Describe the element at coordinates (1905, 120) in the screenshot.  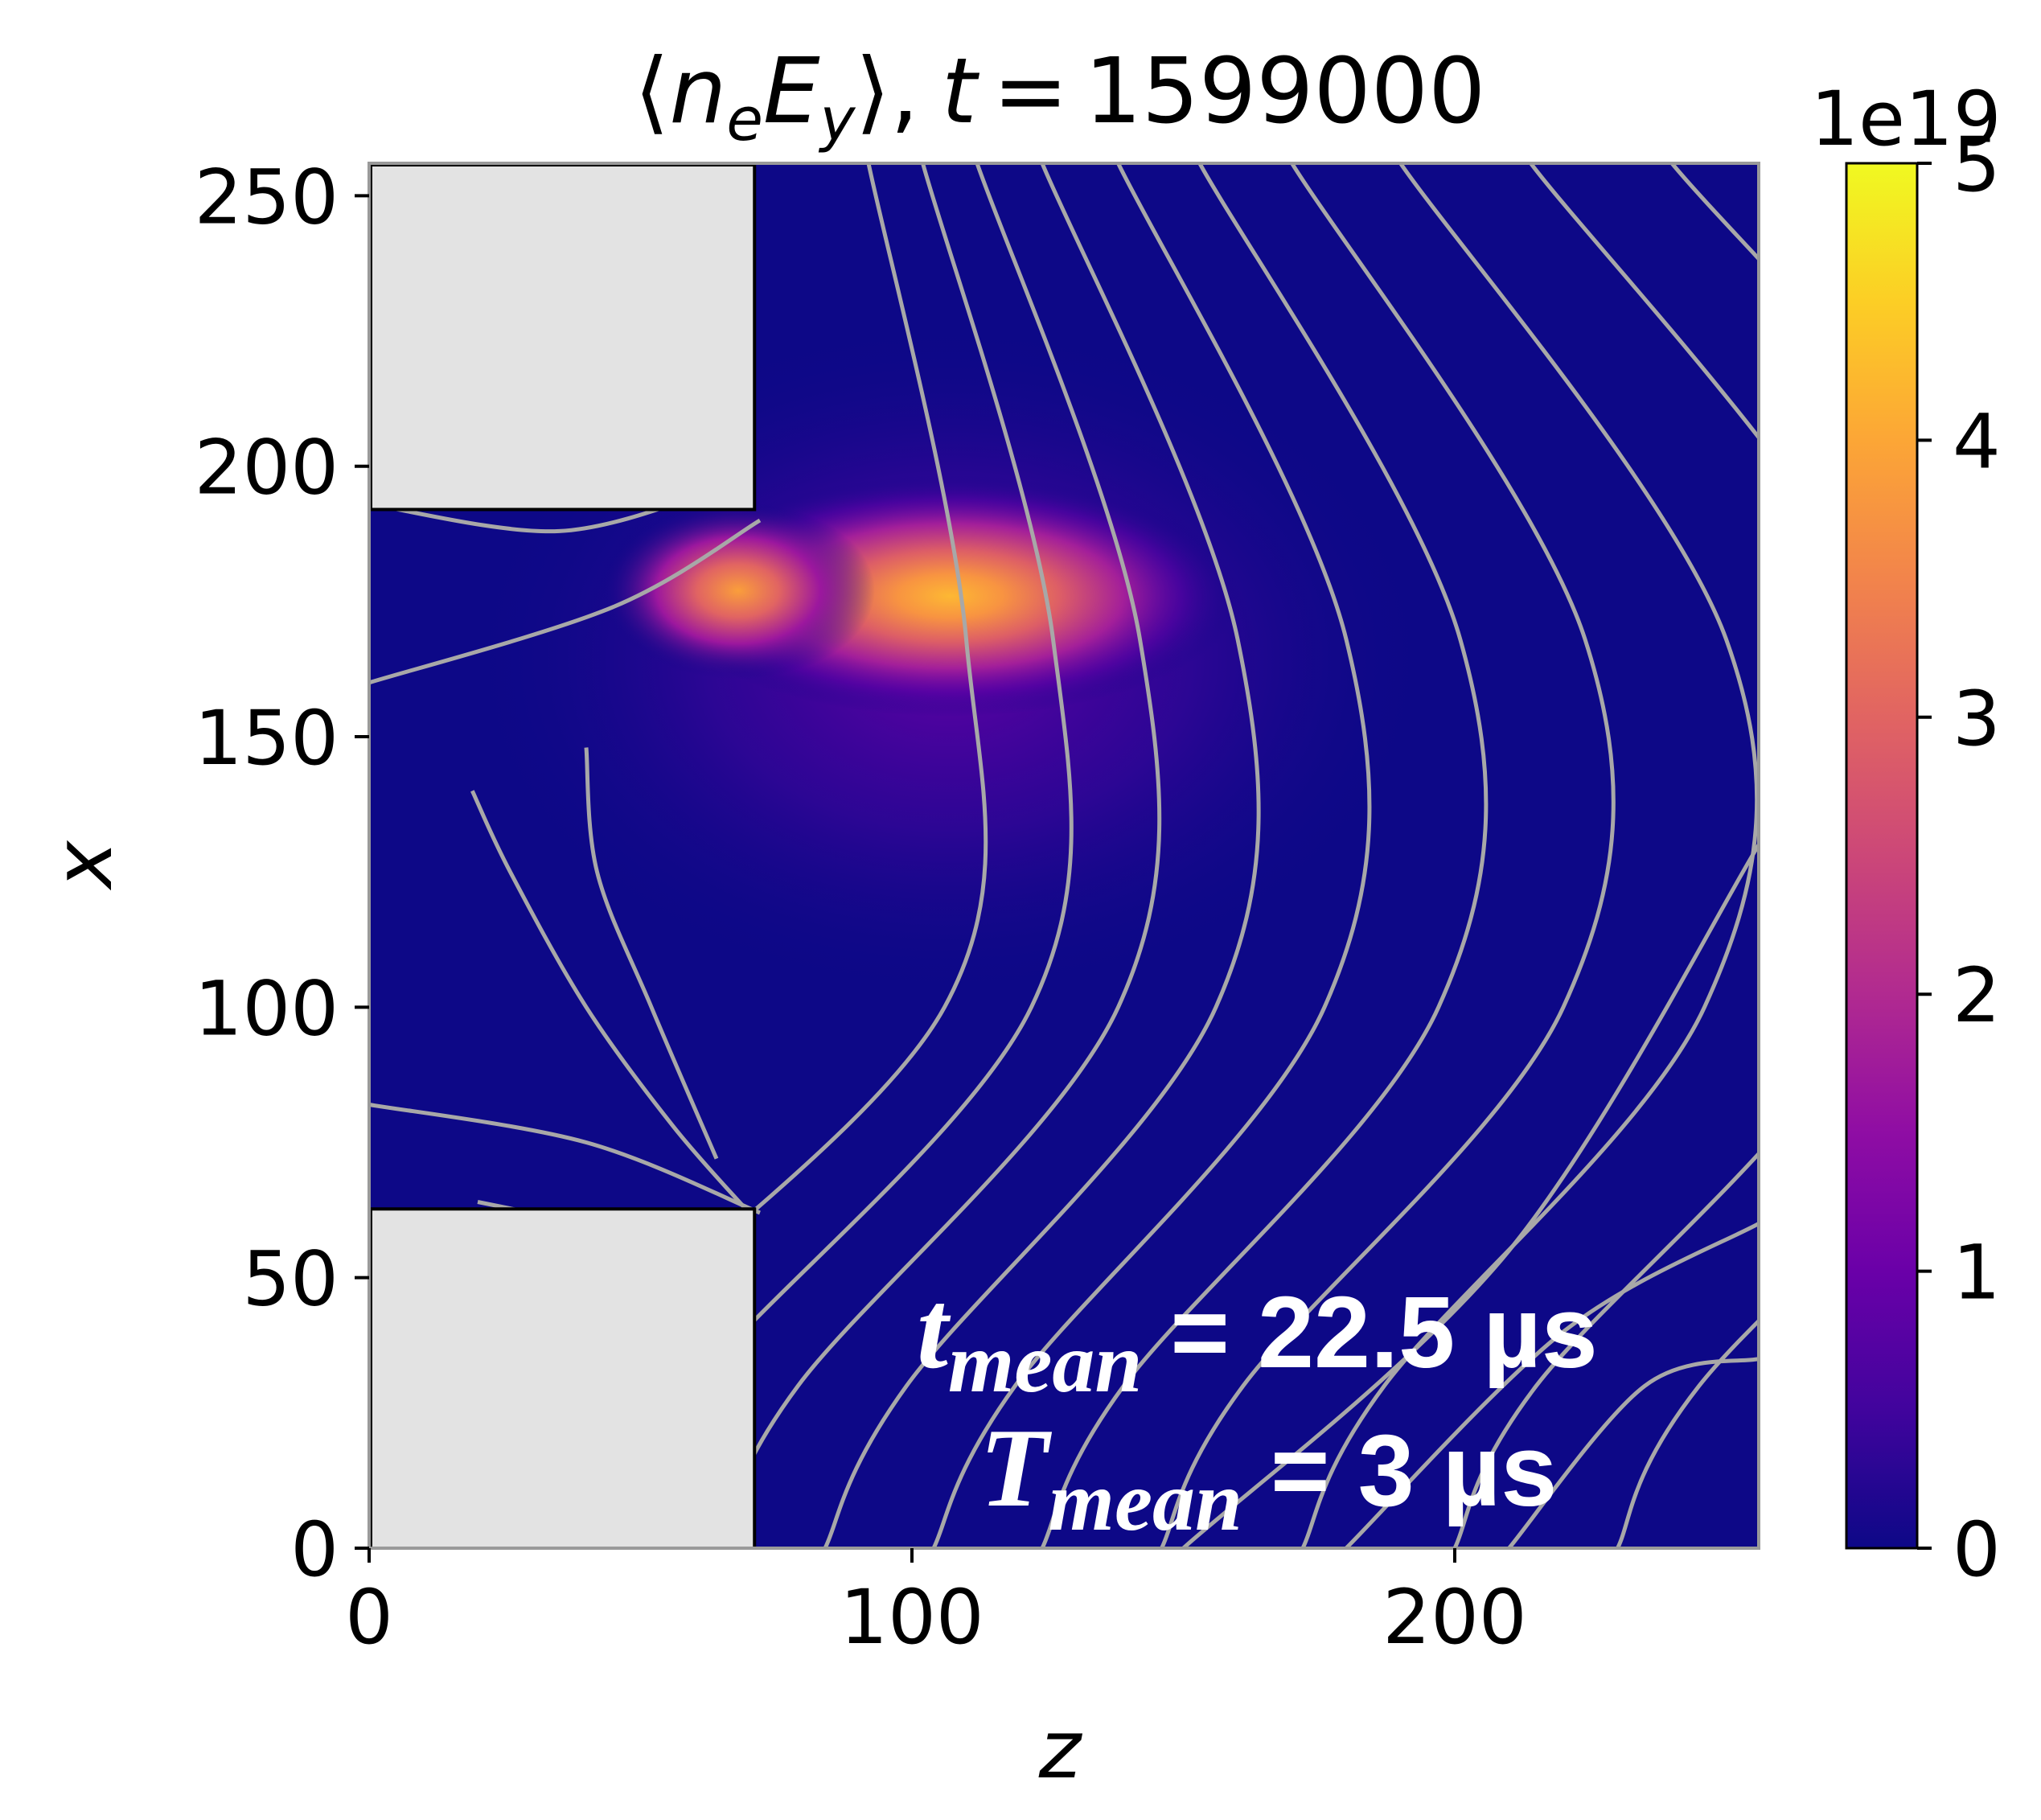
I see `colorbar-multiplier: 1e19` at that location.